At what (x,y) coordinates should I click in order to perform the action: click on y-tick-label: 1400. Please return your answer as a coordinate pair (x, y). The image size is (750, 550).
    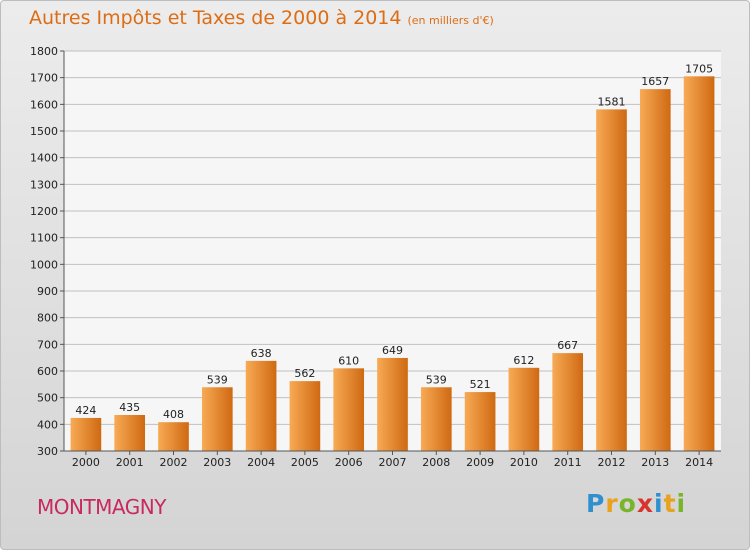
    Looking at the image, I should click on (44, 158).